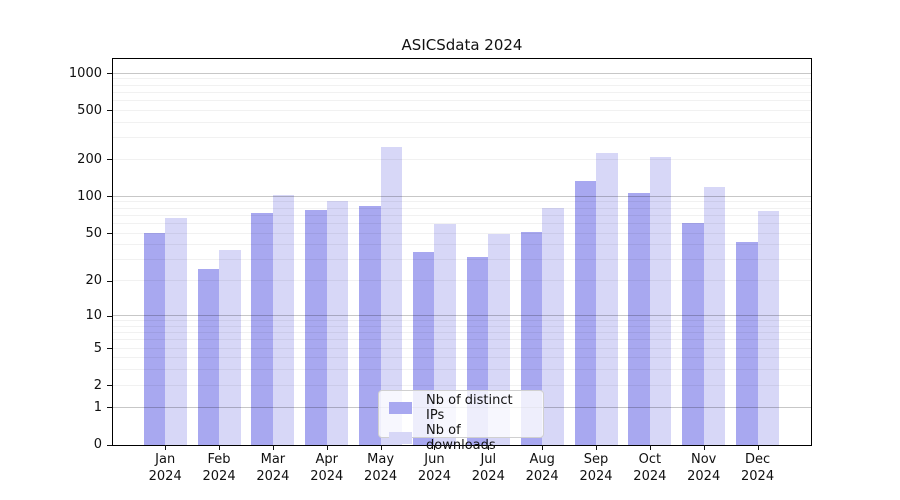 The width and height of the screenshot is (900, 500). I want to click on bar-distinct-ips-jan, so click(154, 339).